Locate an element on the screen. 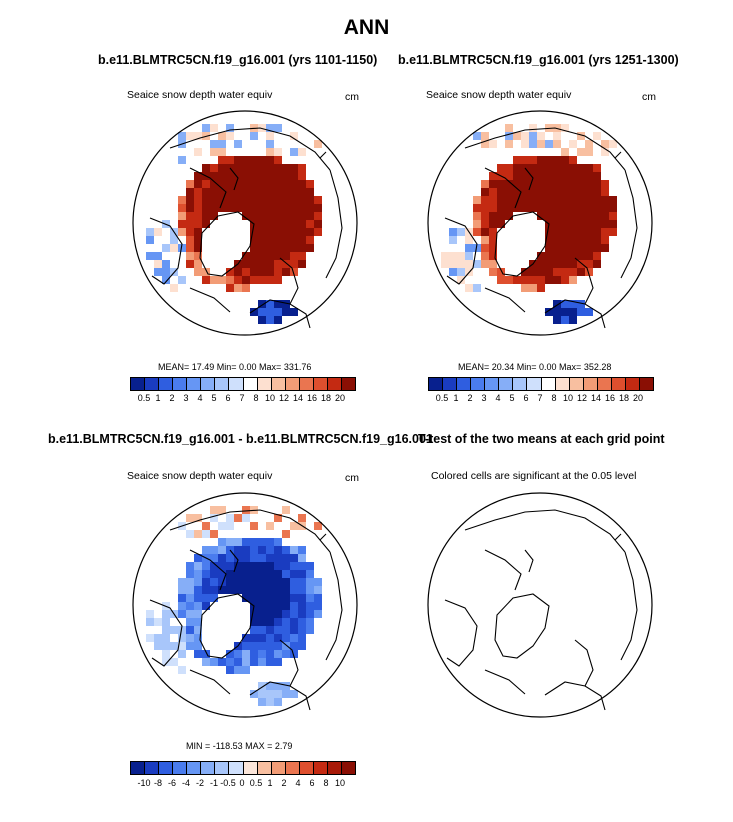 The height and width of the screenshot is (822, 733). panel1-colorbar-tick-label: 4 is located at coordinates (200, 398).